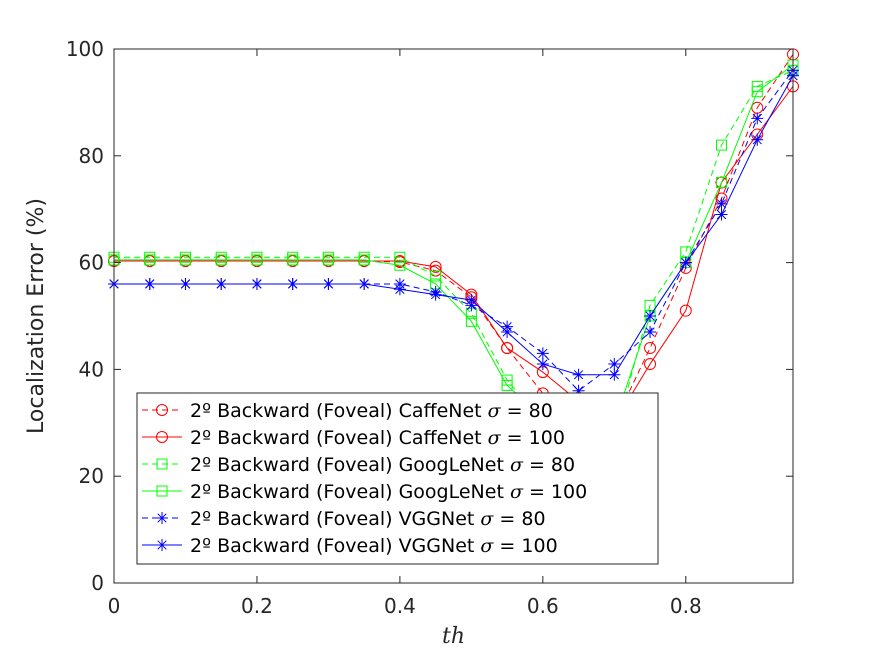 This screenshot has width=875, height=656. I want to click on y-tick-label: 80, so click(91, 156).